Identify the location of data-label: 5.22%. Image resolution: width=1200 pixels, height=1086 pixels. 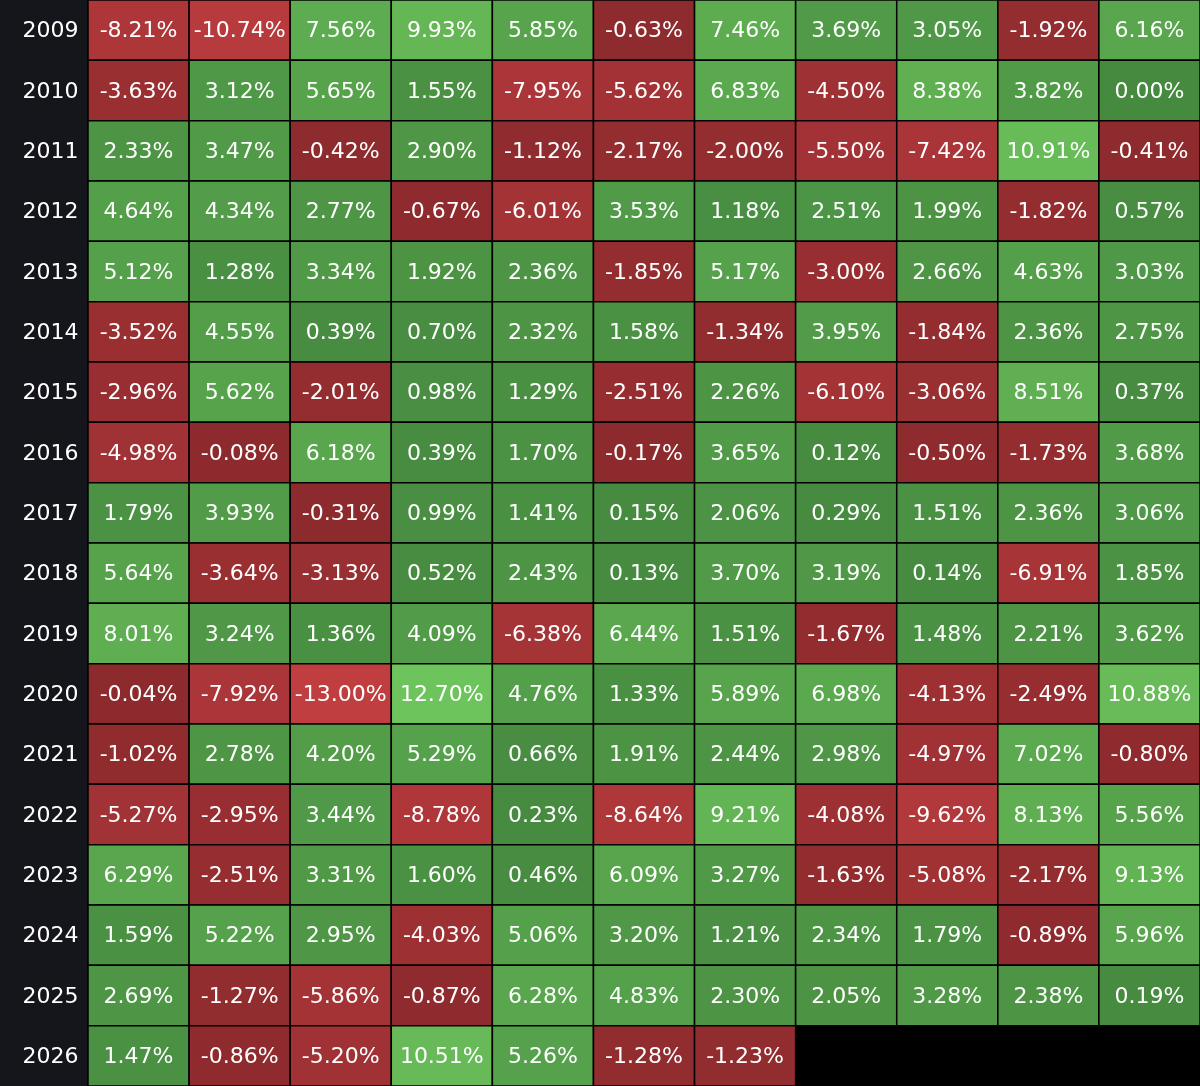
(239, 935).